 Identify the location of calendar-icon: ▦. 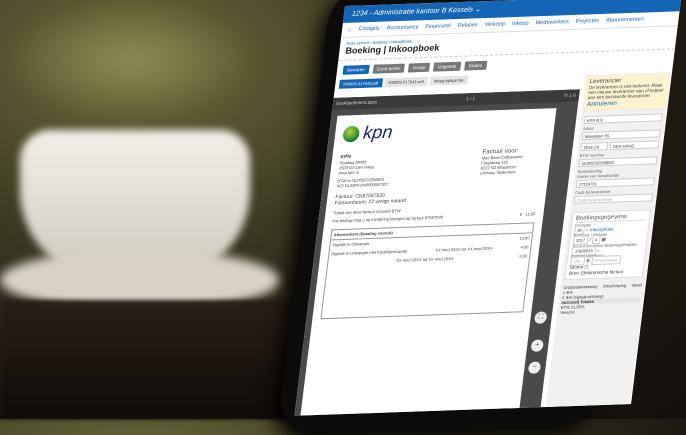
(604, 239).